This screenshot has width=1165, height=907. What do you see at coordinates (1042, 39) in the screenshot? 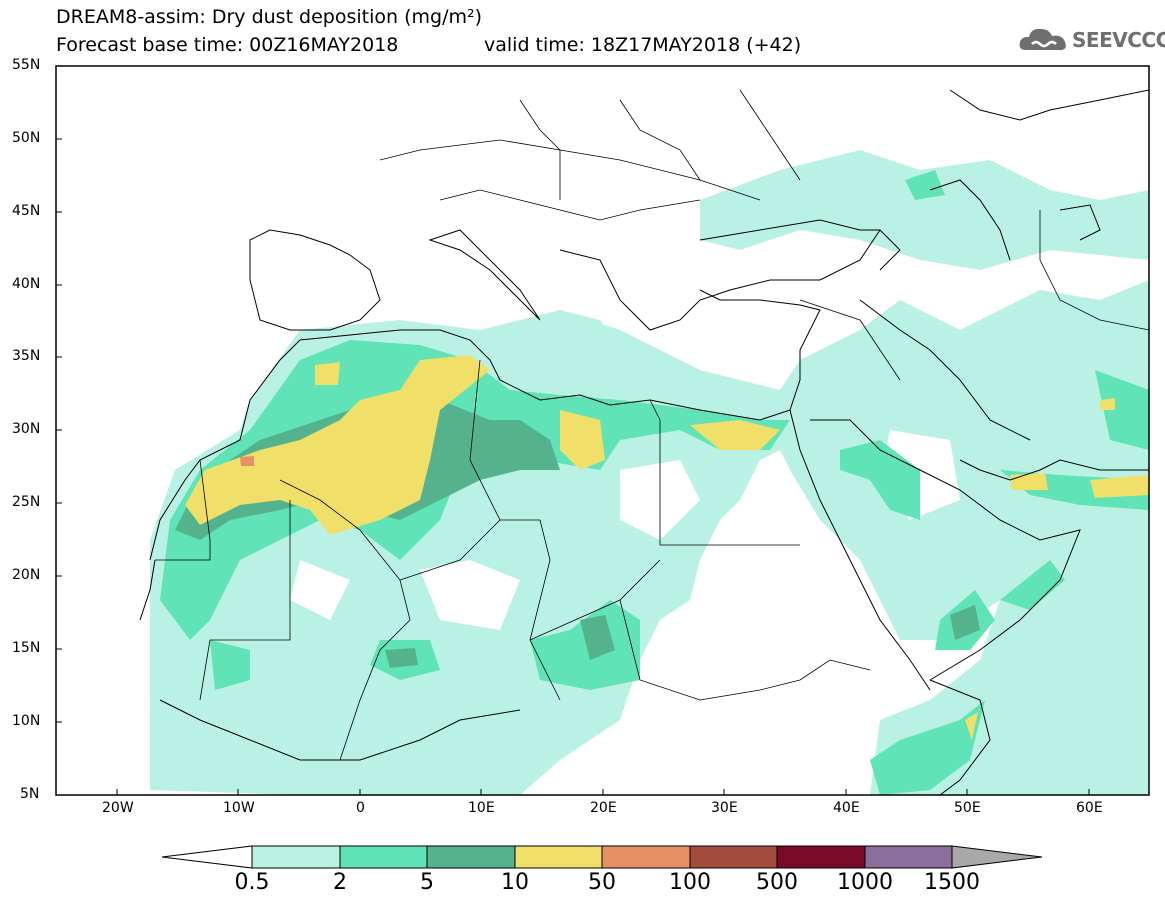
I see `cloud-icon` at bounding box center [1042, 39].